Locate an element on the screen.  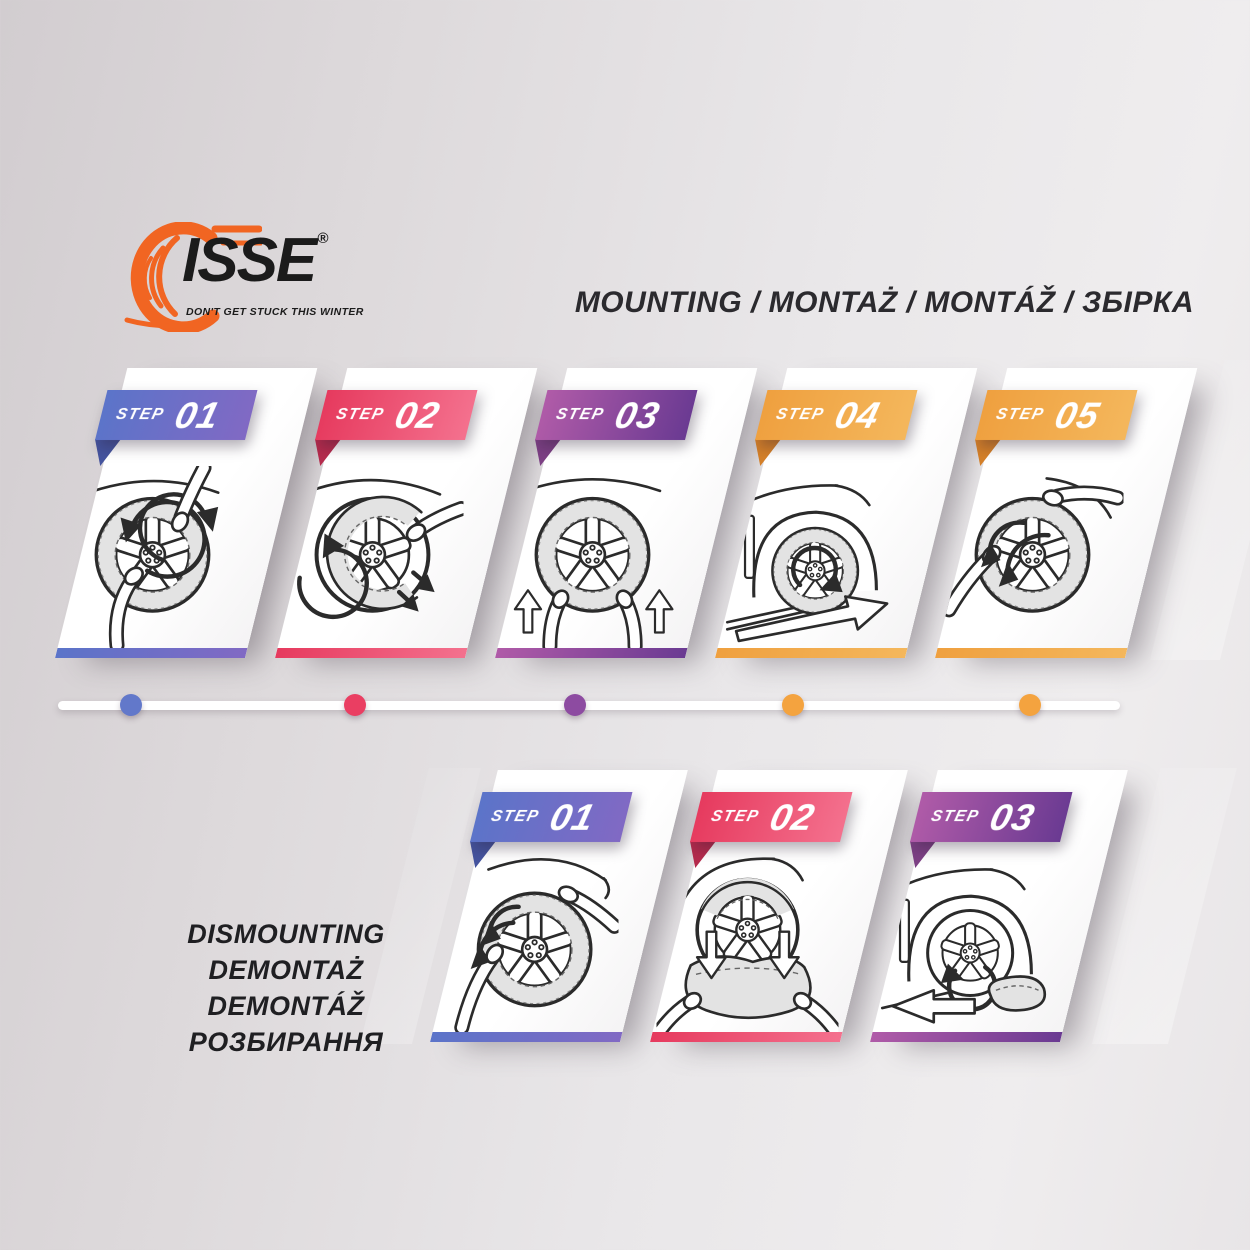
hands-center-sock-on-wheel-illustration is located at coordinates (1032, 562).